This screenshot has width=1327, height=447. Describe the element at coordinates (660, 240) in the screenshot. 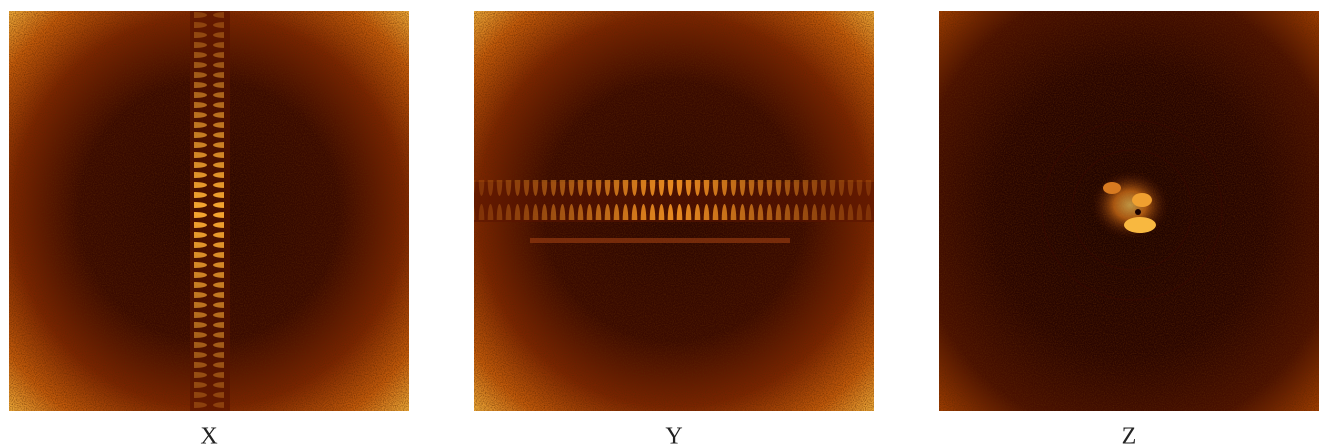

I see `secondary-fringe` at that location.